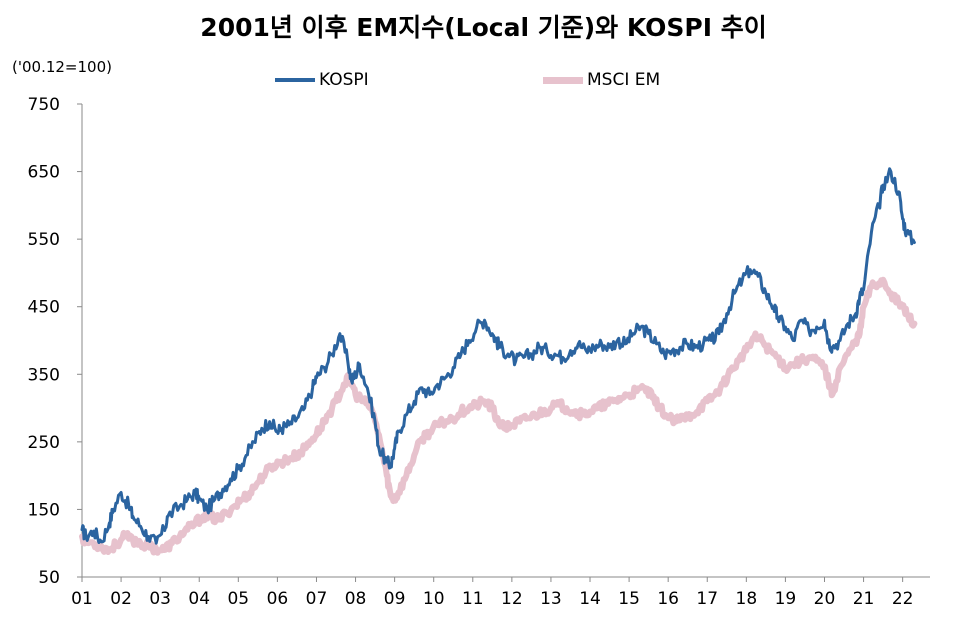 This screenshot has height=631, width=967. Describe the element at coordinates (825, 599) in the screenshot. I see `x-tick-label: 20` at that location.